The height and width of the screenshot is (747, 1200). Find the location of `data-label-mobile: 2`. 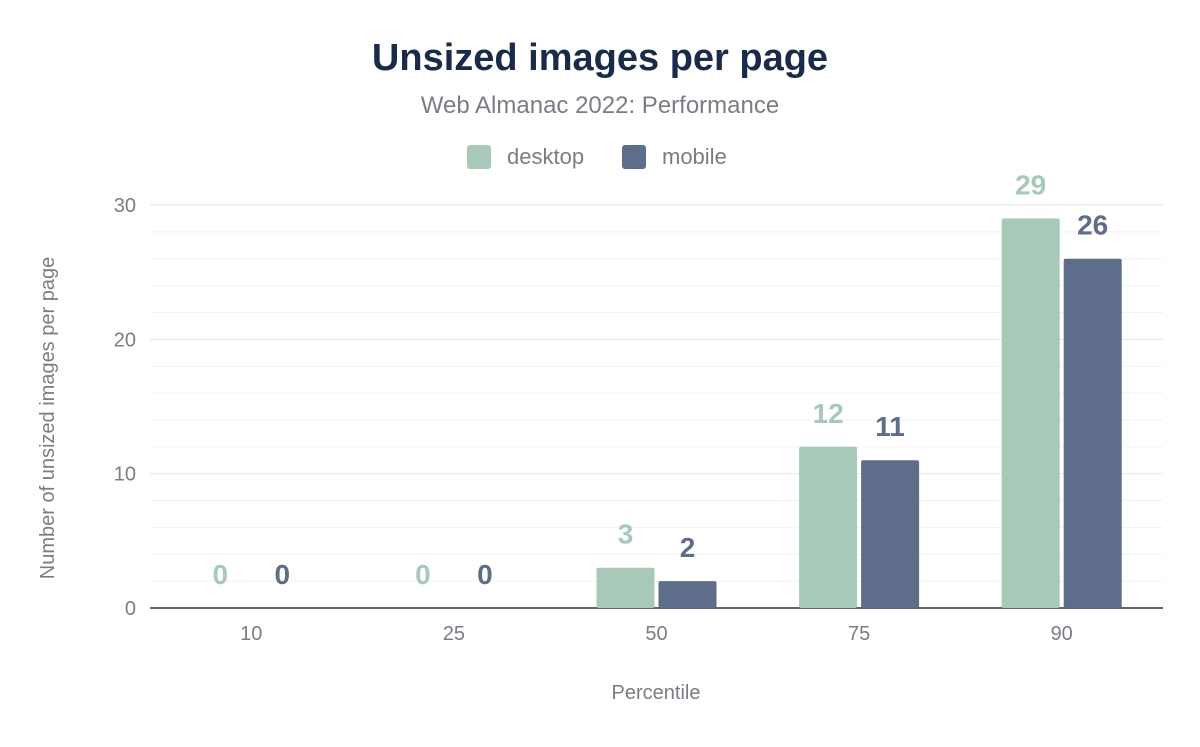

data-label-mobile: 2 is located at coordinates (688, 547).